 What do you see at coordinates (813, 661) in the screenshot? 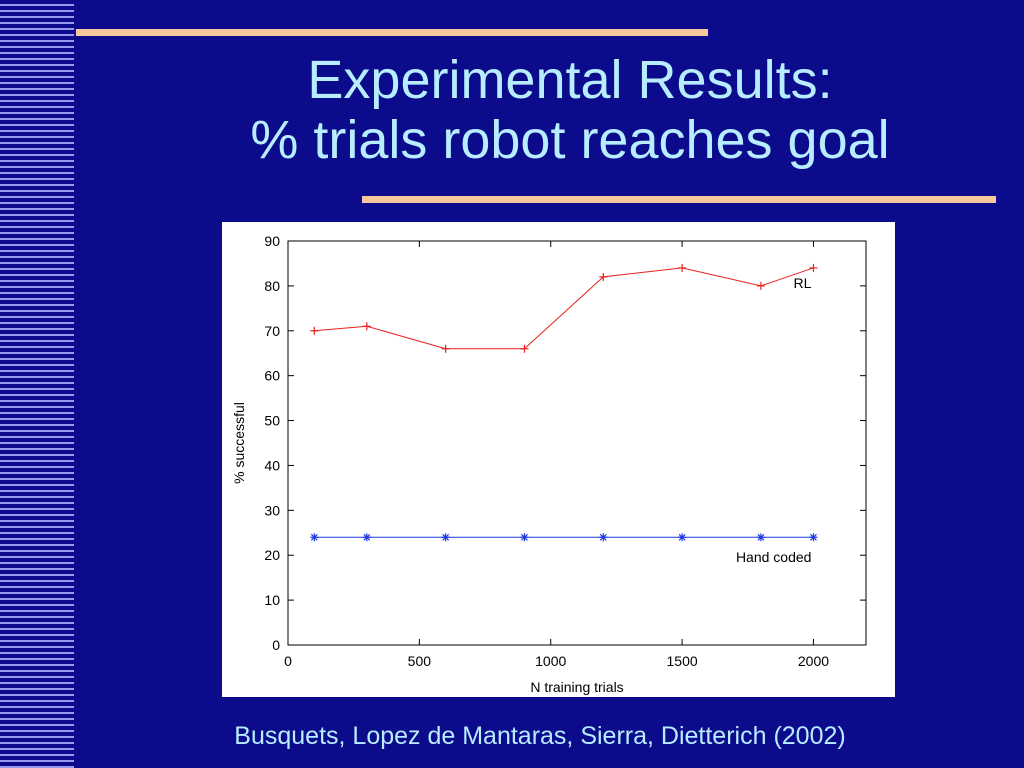
I see `x-tick-label: 2000` at bounding box center [813, 661].